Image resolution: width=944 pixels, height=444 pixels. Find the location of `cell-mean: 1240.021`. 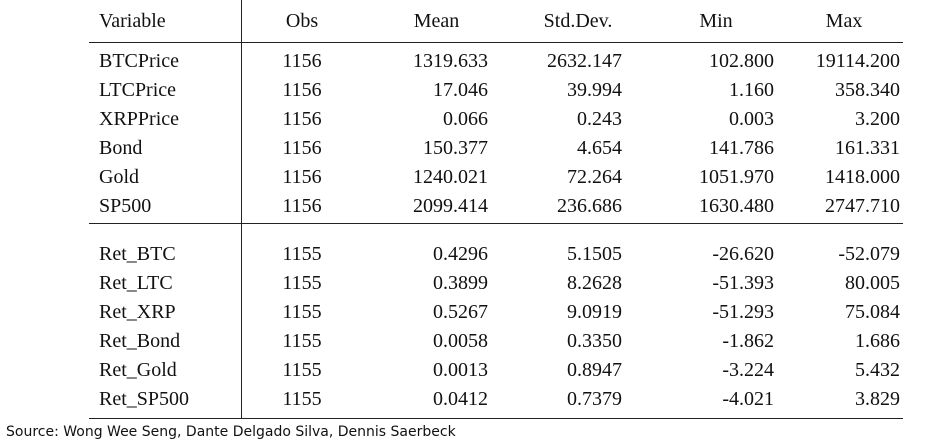

cell-mean: 1240.021 is located at coordinates (450, 177).